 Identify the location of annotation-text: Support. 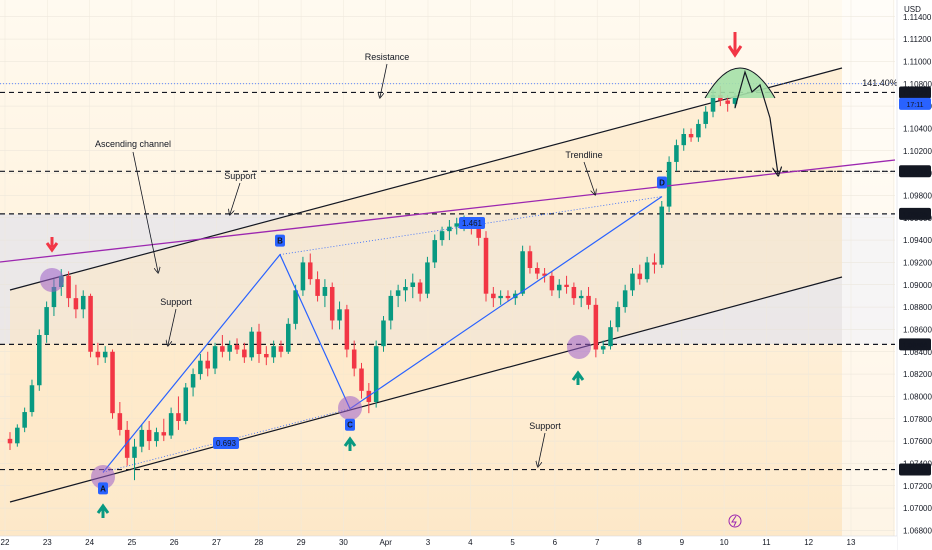
(240, 176).